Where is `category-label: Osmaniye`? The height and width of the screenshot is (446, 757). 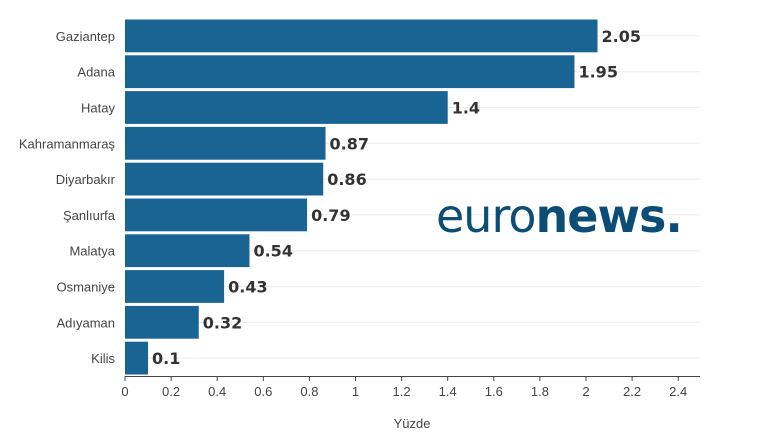
category-label: Osmaniye is located at coordinates (85, 287).